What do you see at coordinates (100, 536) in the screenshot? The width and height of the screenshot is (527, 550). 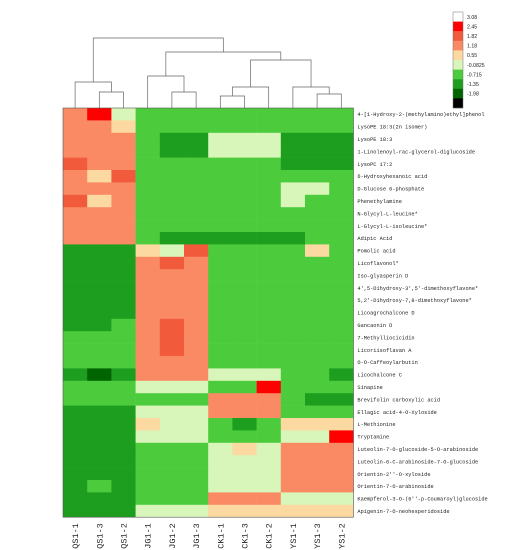 I see `column-label: QS1-3` at bounding box center [100, 536].